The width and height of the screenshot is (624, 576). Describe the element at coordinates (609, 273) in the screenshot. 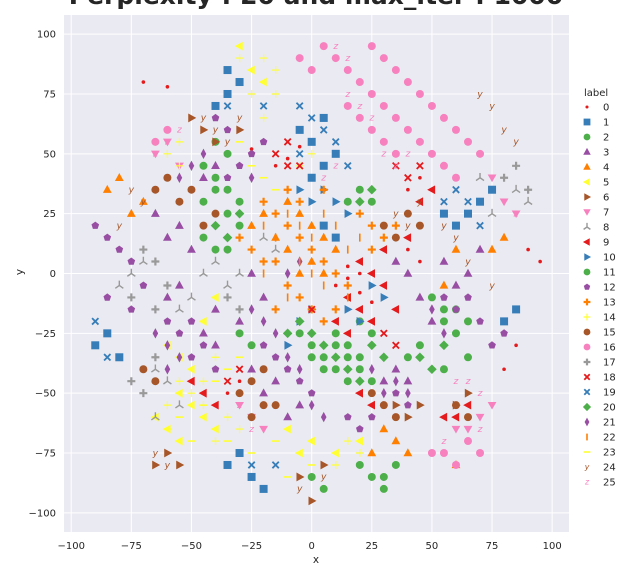

I see `legend-label: 11` at that location.